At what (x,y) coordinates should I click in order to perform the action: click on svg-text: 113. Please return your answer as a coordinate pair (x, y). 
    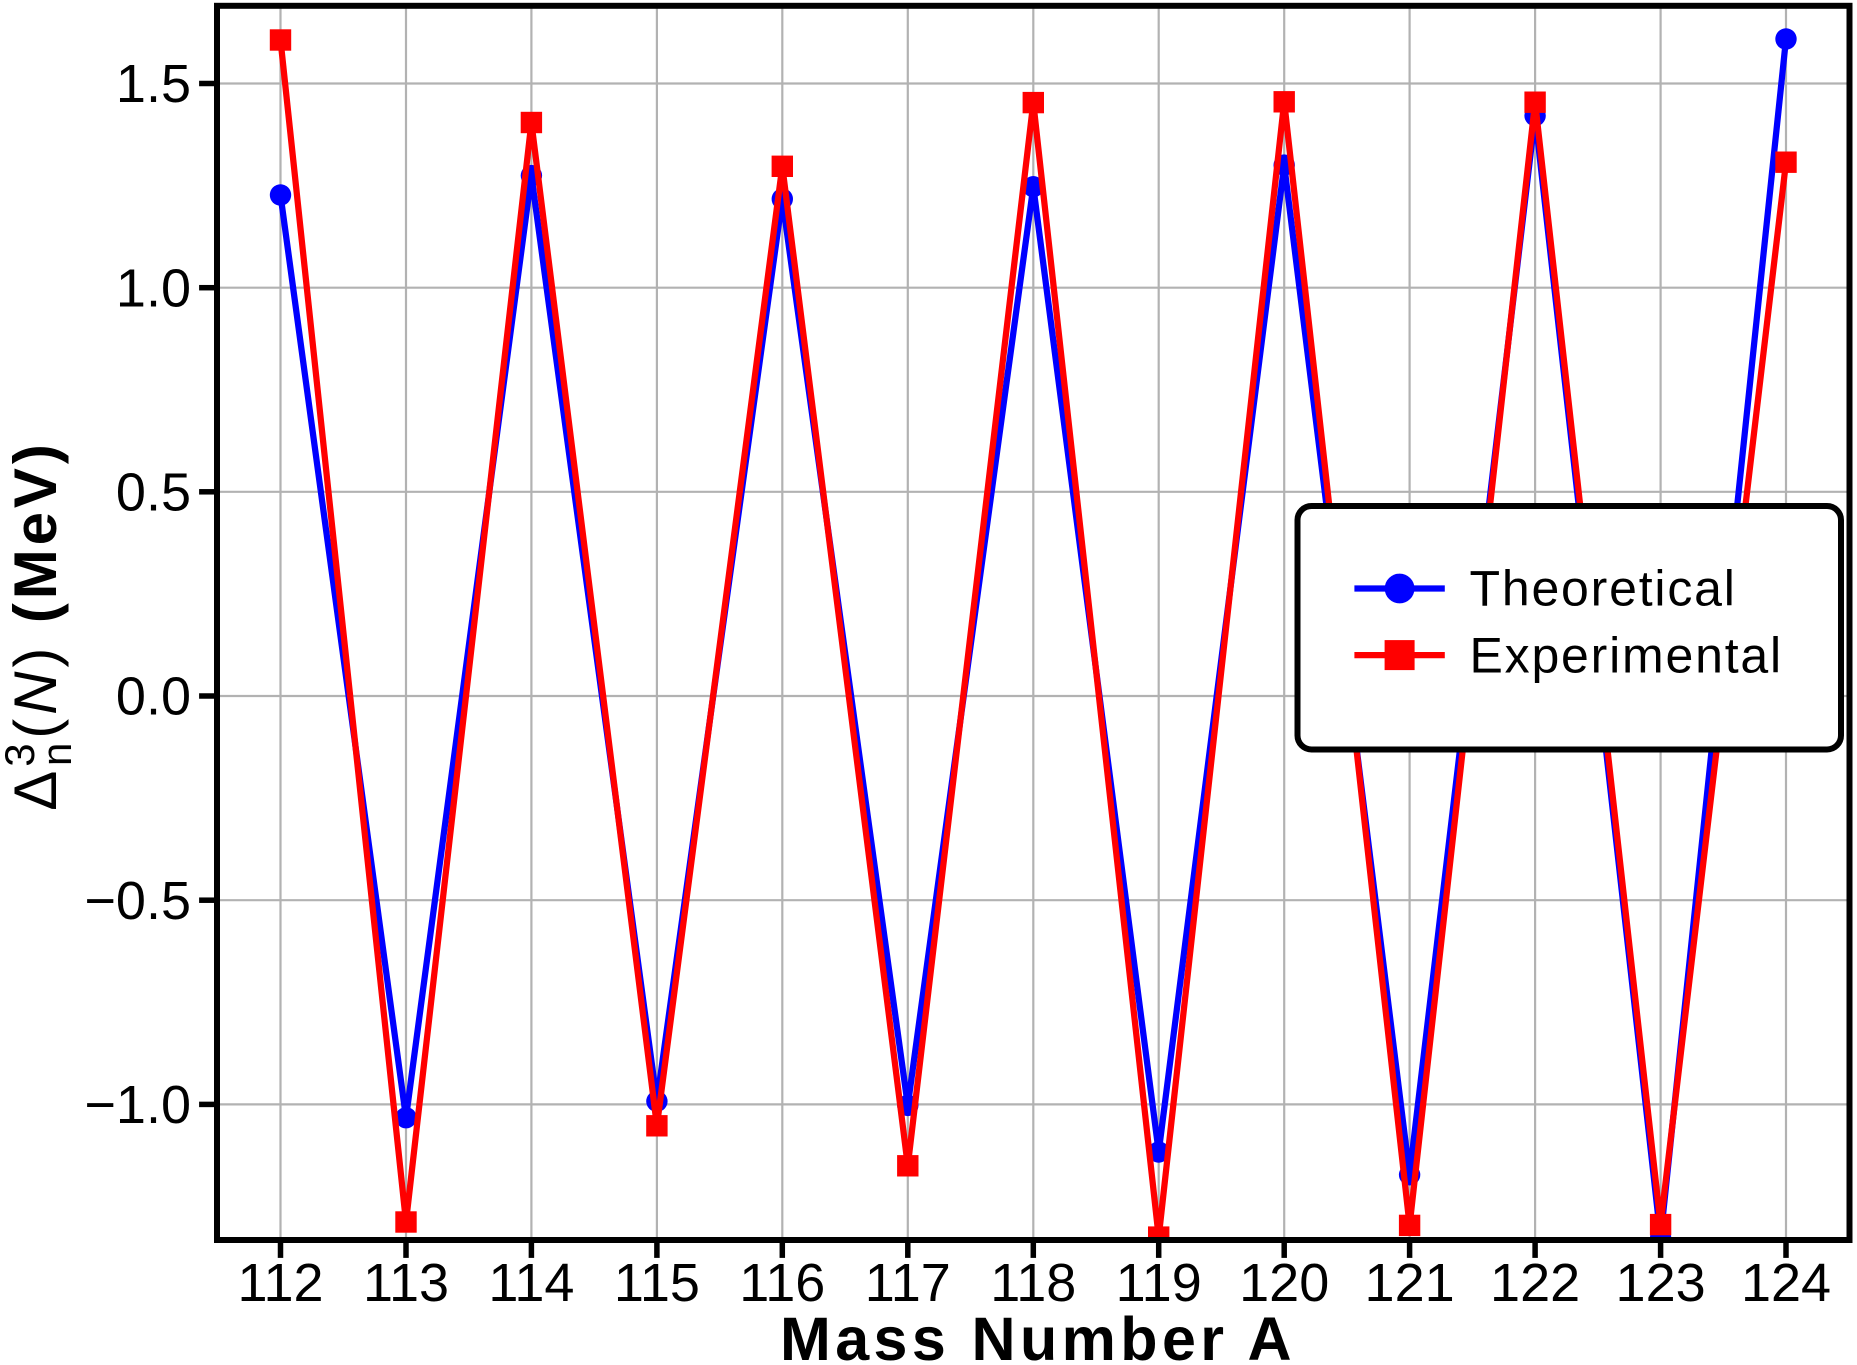
    Looking at the image, I should click on (406, 1283).